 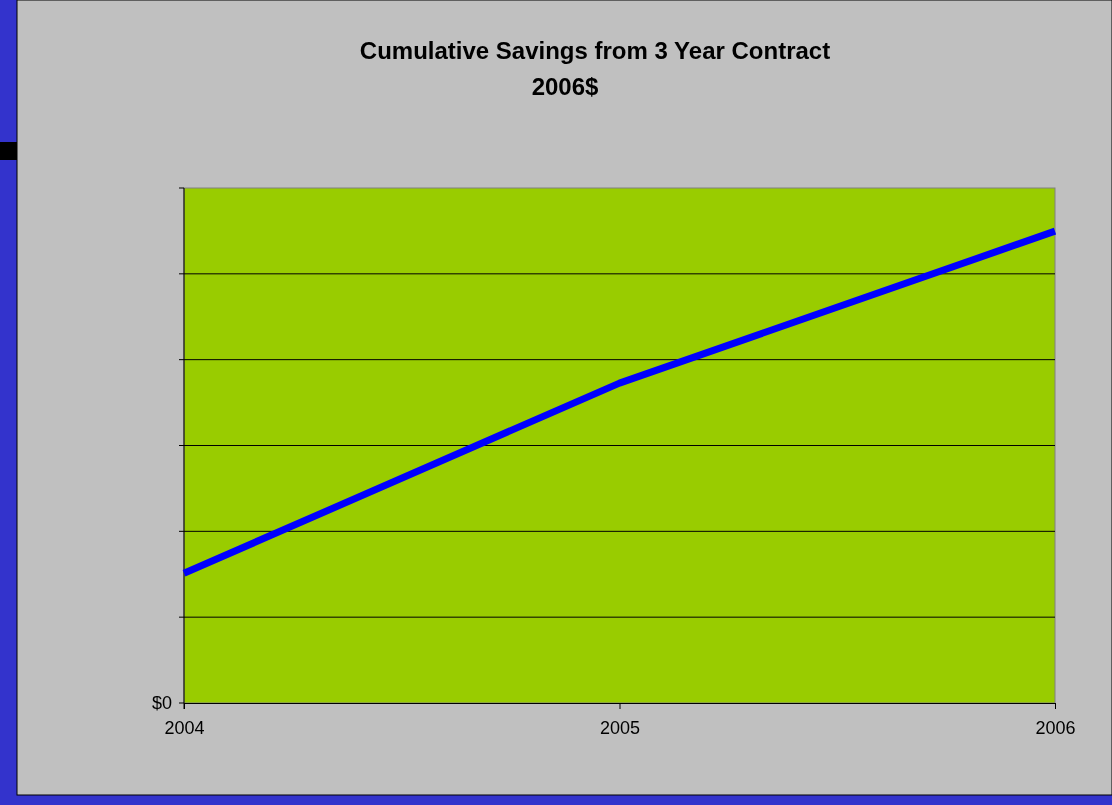 What do you see at coordinates (184, 727) in the screenshot?
I see `x-tick-label: 2004` at bounding box center [184, 727].